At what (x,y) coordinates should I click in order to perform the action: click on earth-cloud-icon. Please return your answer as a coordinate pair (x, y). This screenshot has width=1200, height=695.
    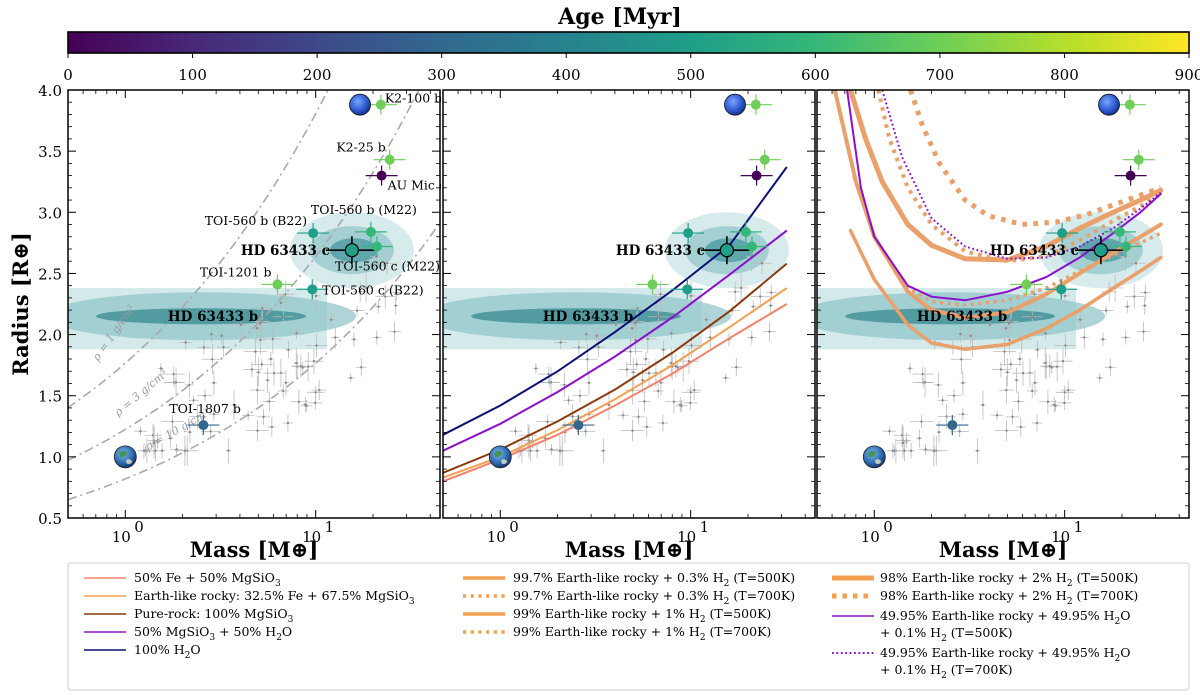
    Looking at the image, I should click on (504, 462).